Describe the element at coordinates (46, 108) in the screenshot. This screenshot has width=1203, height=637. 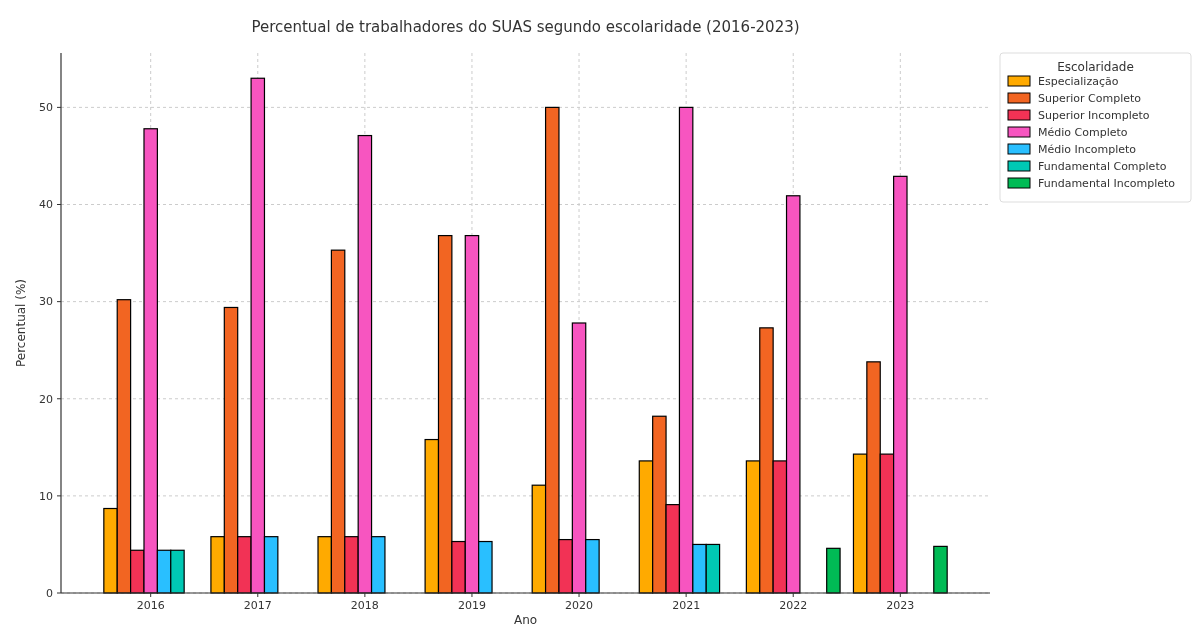
I see `y-tick-label: 50` at that location.